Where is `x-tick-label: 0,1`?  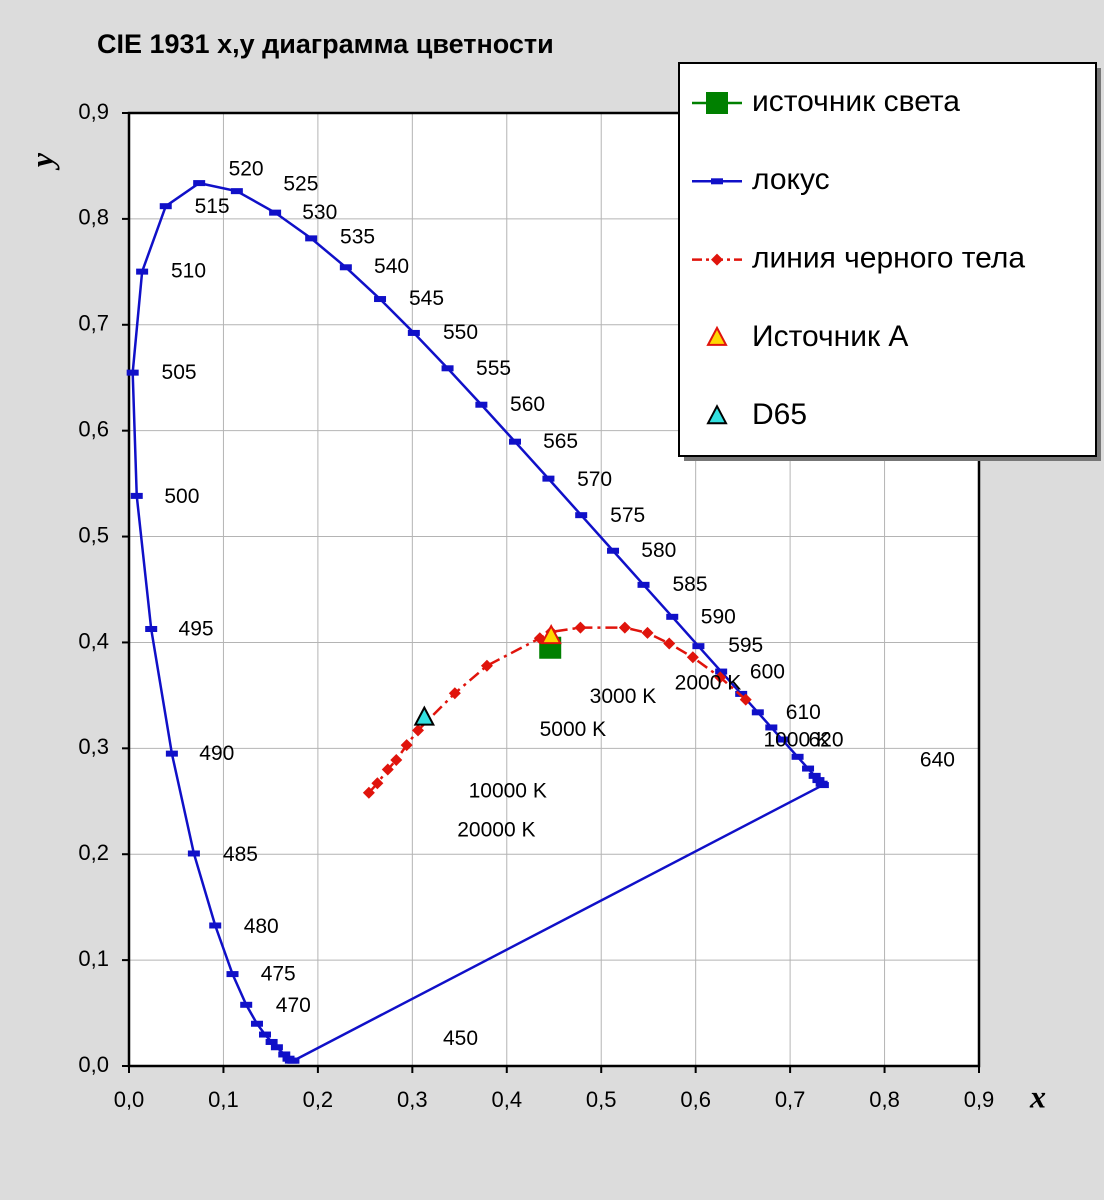
x-tick-label: 0,1 is located at coordinates (223, 1099).